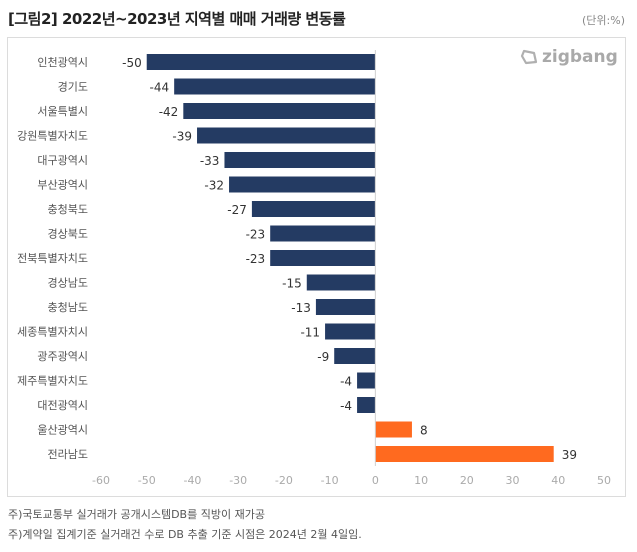  What do you see at coordinates (604, 480) in the screenshot?
I see `x-tick-label: 50` at bounding box center [604, 480].